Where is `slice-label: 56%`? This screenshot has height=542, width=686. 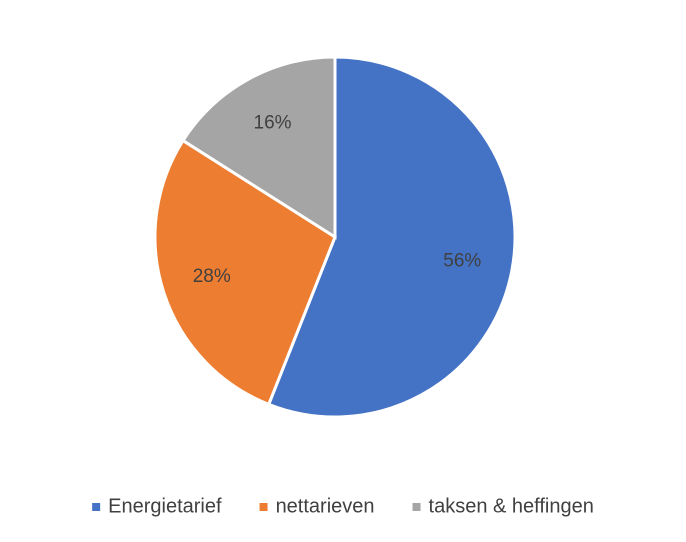
slice-label: 56% is located at coordinates (462, 260).